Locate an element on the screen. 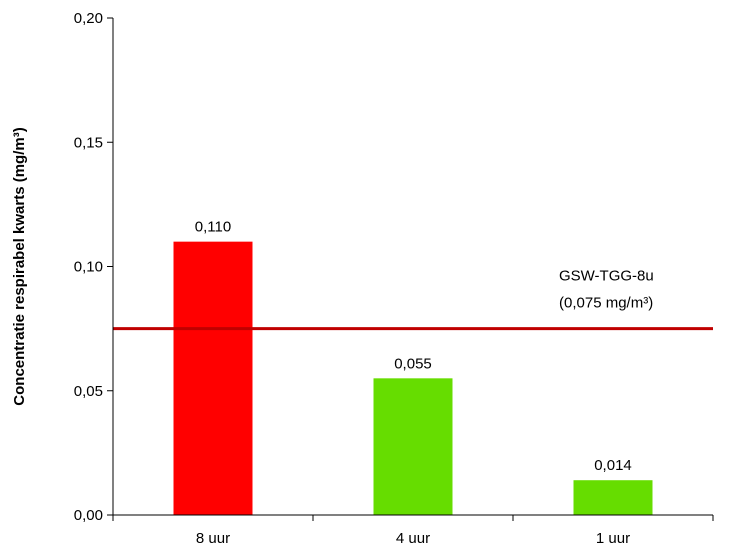 The height and width of the screenshot is (549, 729). y-tick-label: 0,15 is located at coordinates (88, 142).